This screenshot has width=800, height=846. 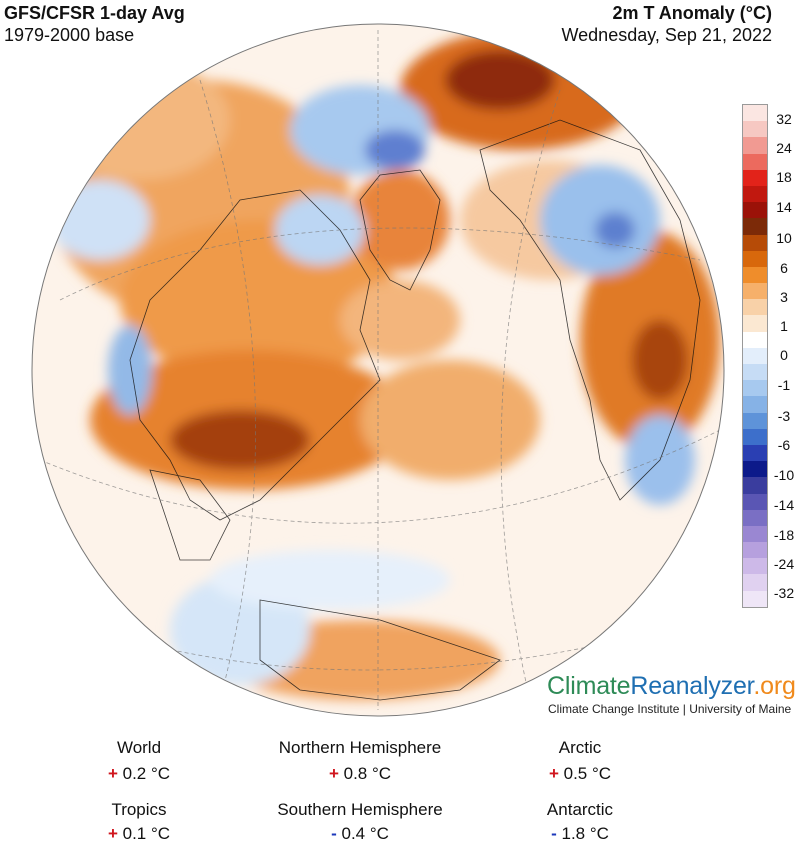 I want to click on map-date: Wednesday, Sep 21, 2022, so click(x=667, y=35).